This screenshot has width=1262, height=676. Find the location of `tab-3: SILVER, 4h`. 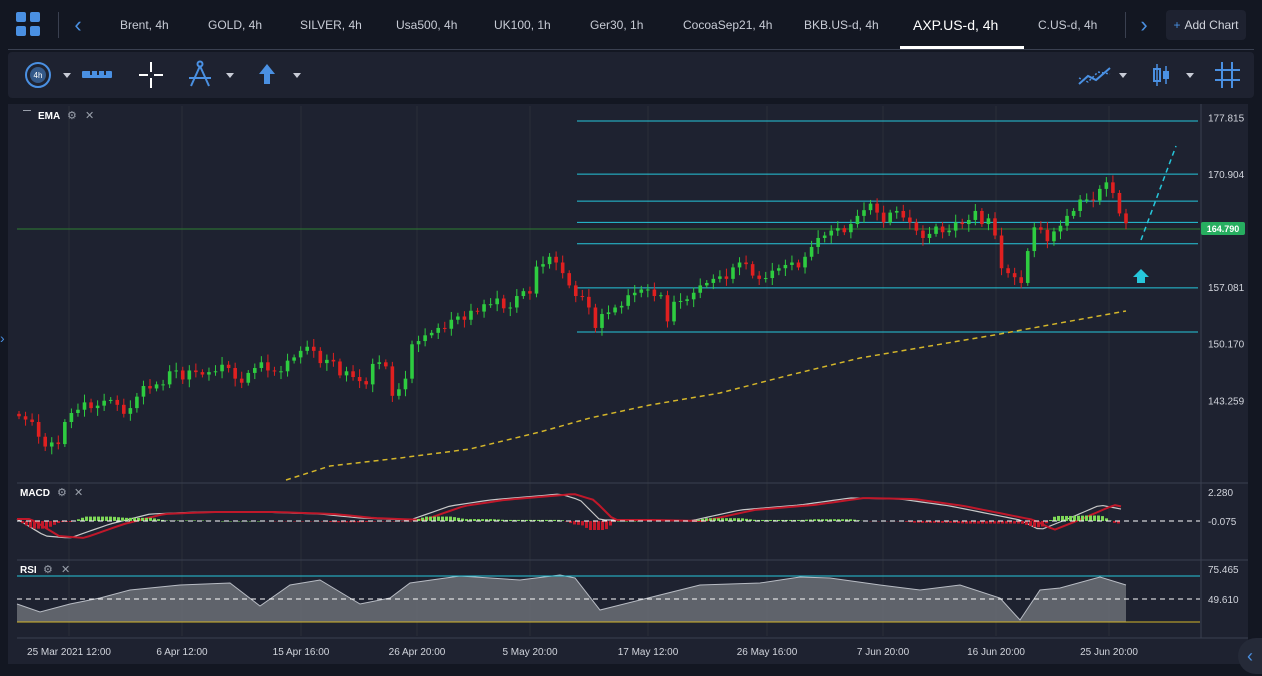

tab-3: SILVER, 4h is located at coordinates (331, 25).